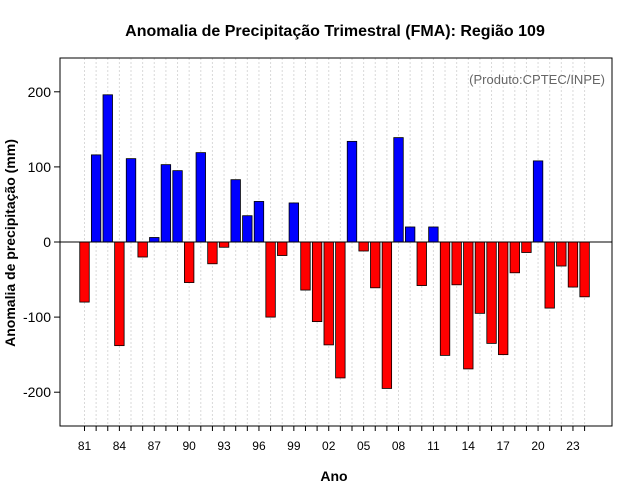 Image resolution: width=640 pixels, height=500 pixels. I want to click on x-tick-label: 17, so click(504, 446).